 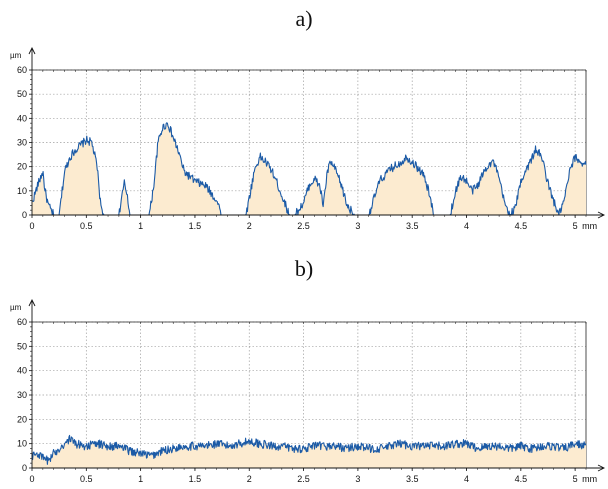 I want to click on profile-area, so click(x=309, y=451).